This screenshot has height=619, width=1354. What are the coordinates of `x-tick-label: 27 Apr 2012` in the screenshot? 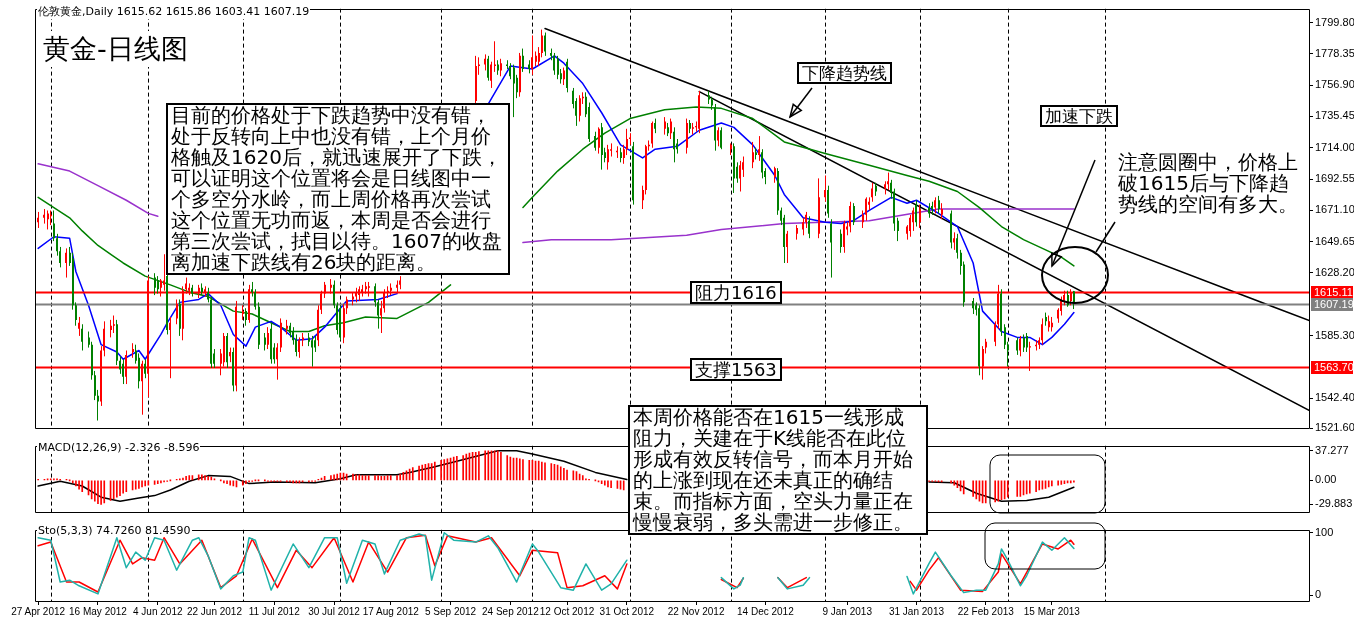 It's located at (38, 611).